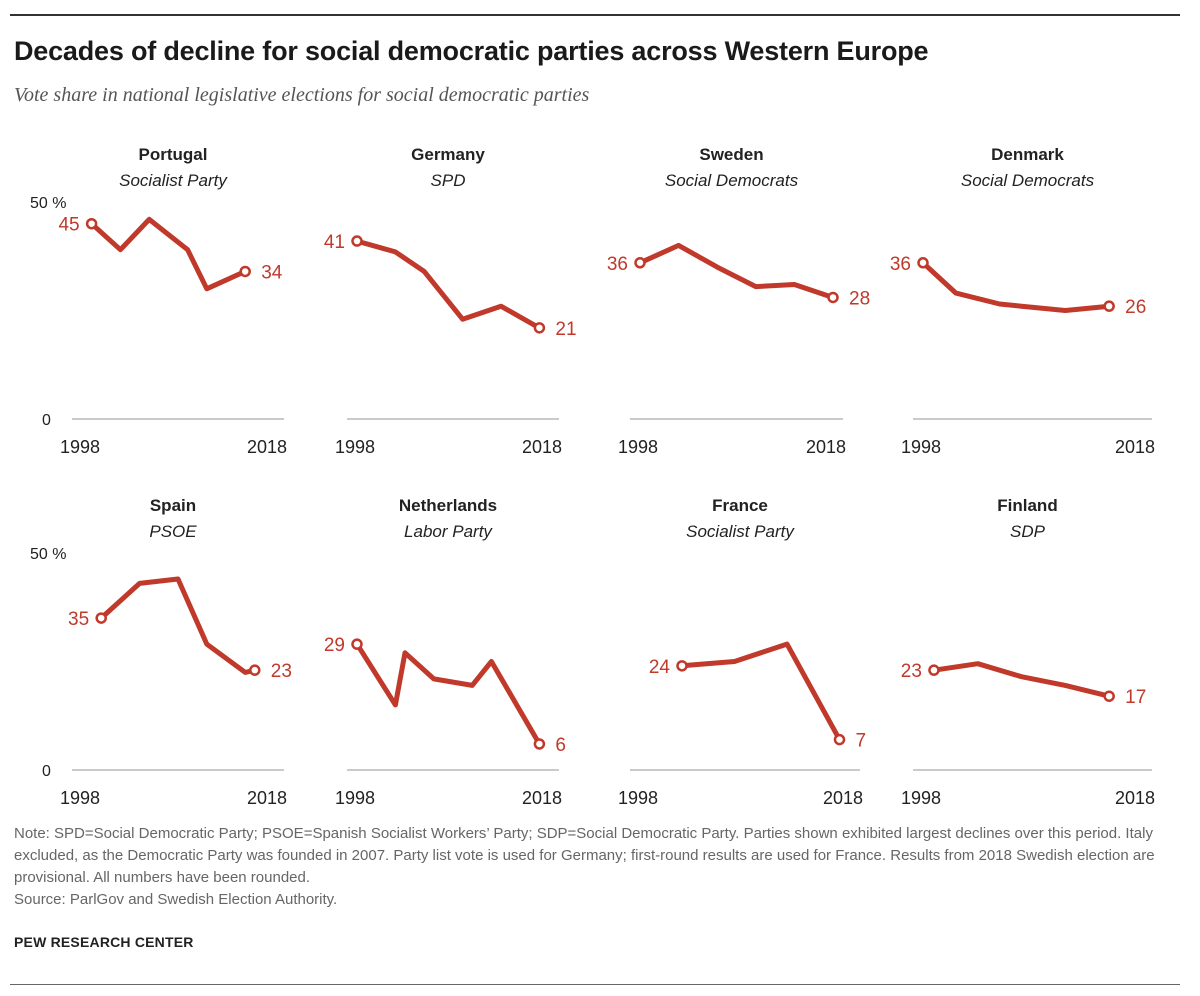  What do you see at coordinates (923, 263) in the screenshot?
I see `start-point-denmark` at bounding box center [923, 263].